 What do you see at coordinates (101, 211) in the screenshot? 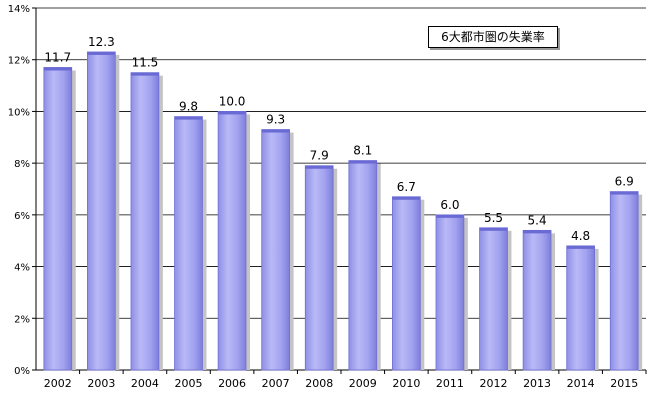
I see `bar-2003` at bounding box center [101, 211].